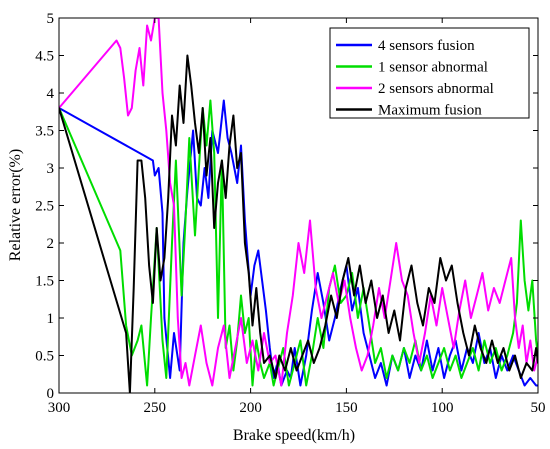  I want to click on y-tick-label: 3.5, so click(44, 132).